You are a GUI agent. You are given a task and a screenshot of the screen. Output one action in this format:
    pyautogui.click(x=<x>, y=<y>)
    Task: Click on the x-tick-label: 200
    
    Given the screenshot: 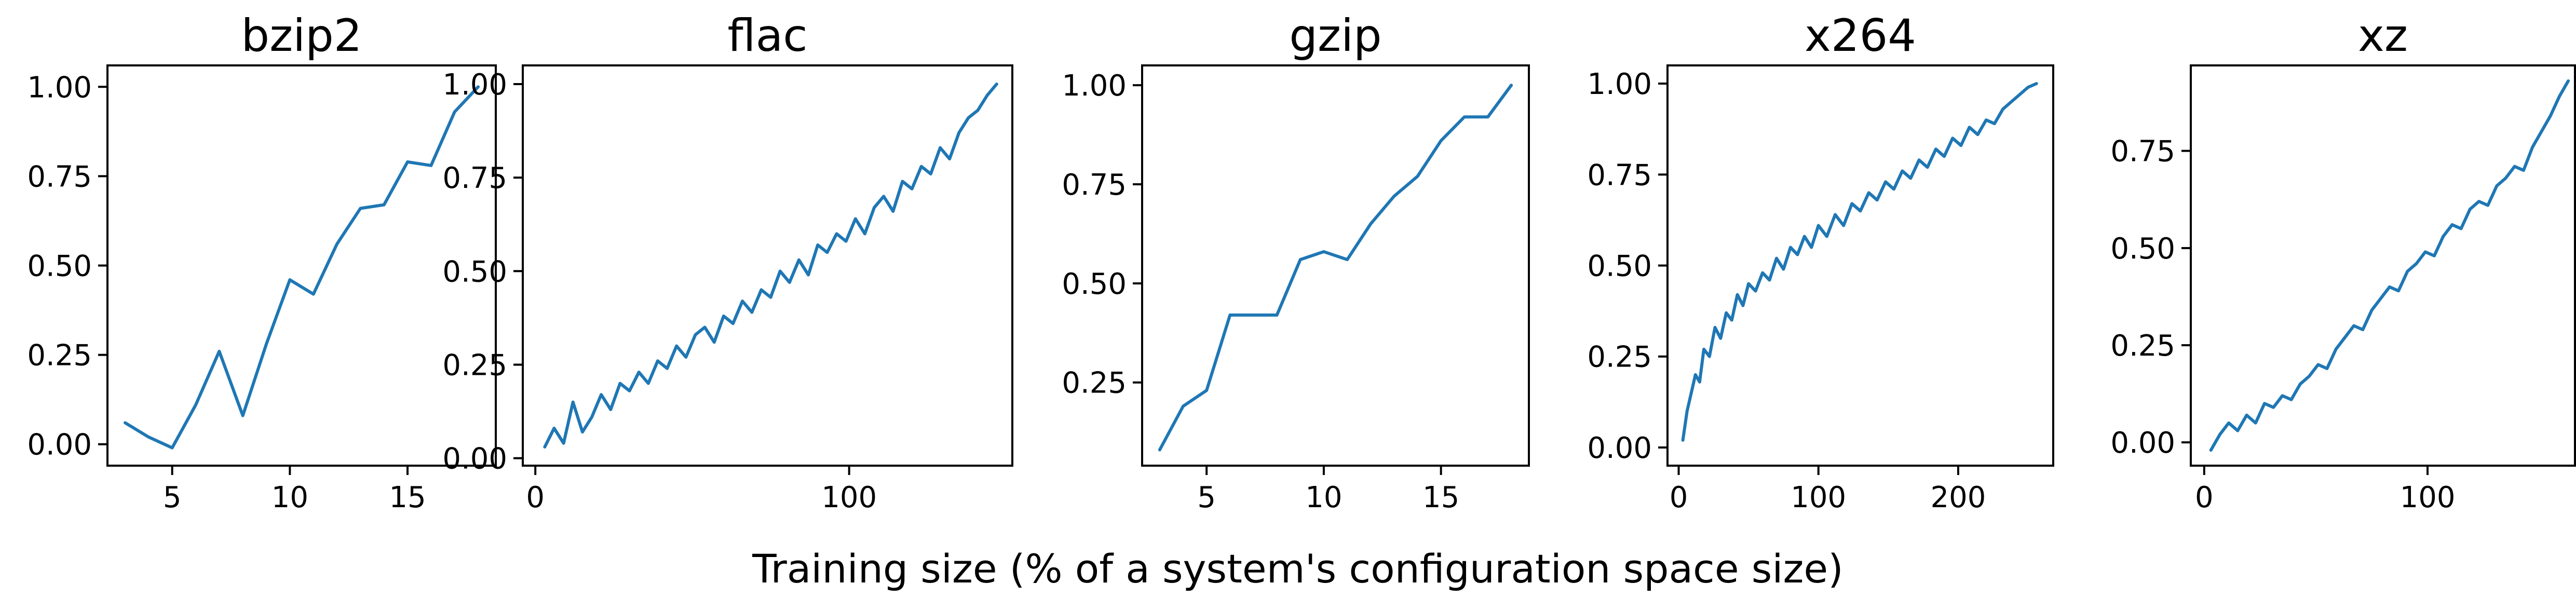 What is the action you would take?
    pyautogui.click(x=1958, y=497)
    